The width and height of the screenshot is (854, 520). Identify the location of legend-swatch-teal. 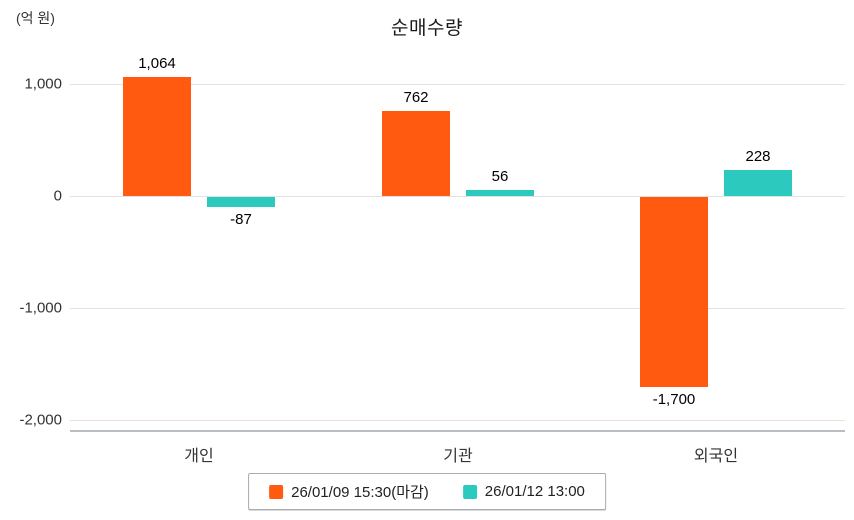
(469, 491).